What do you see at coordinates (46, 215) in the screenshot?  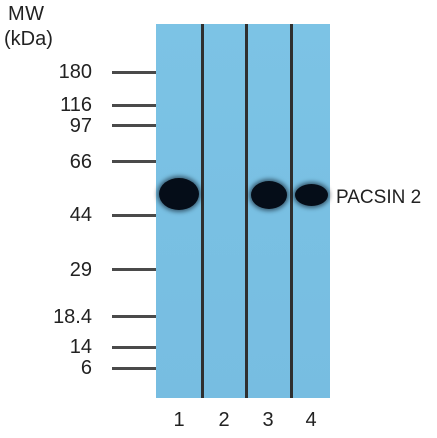 I see `marker-label-44: 44` at bounding box center [46, 215].